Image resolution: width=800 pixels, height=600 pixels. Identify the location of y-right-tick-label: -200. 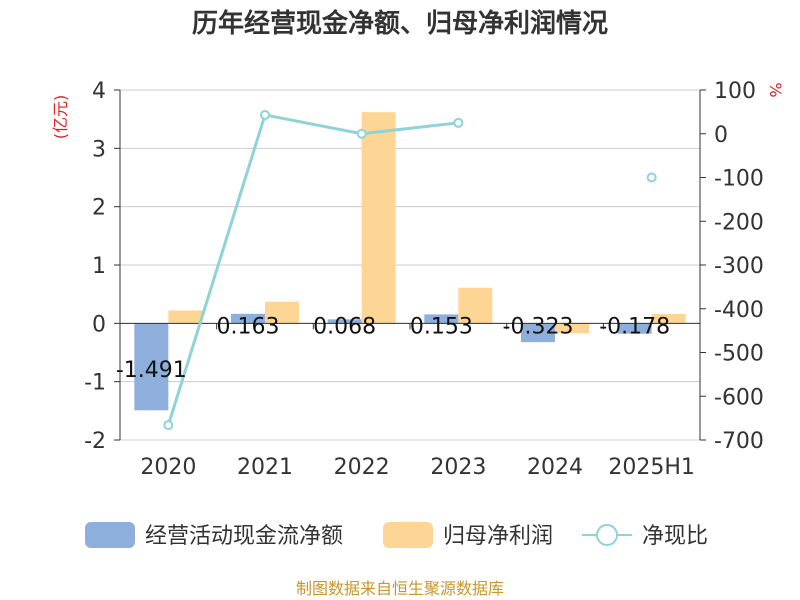
(739, 222).